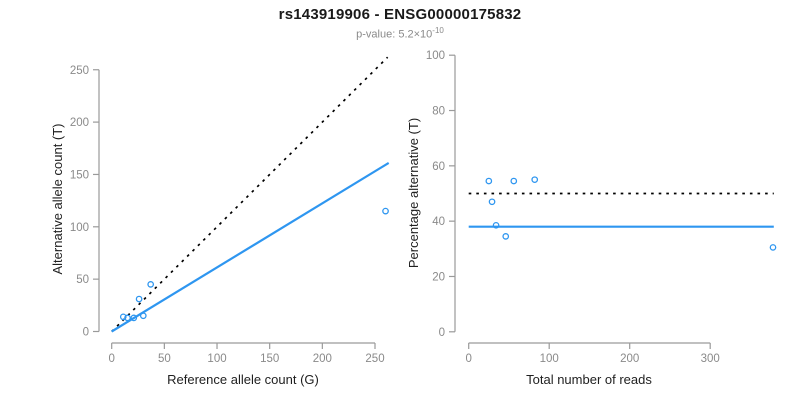 The image size is (800, 400). Describe the element at coordinates (322, 359) in the screenshot. I see `left-x-tick-label: 200` at that location.